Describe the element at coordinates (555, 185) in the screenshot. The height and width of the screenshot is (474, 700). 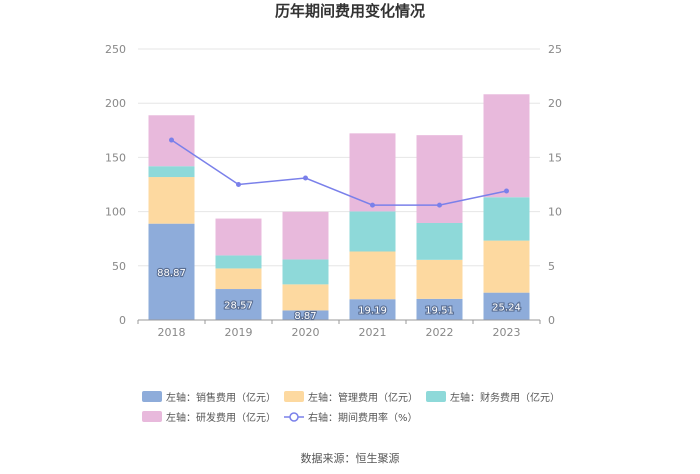
I see `right-axis-ticks: 0 5 10 15 20 25` at that location.